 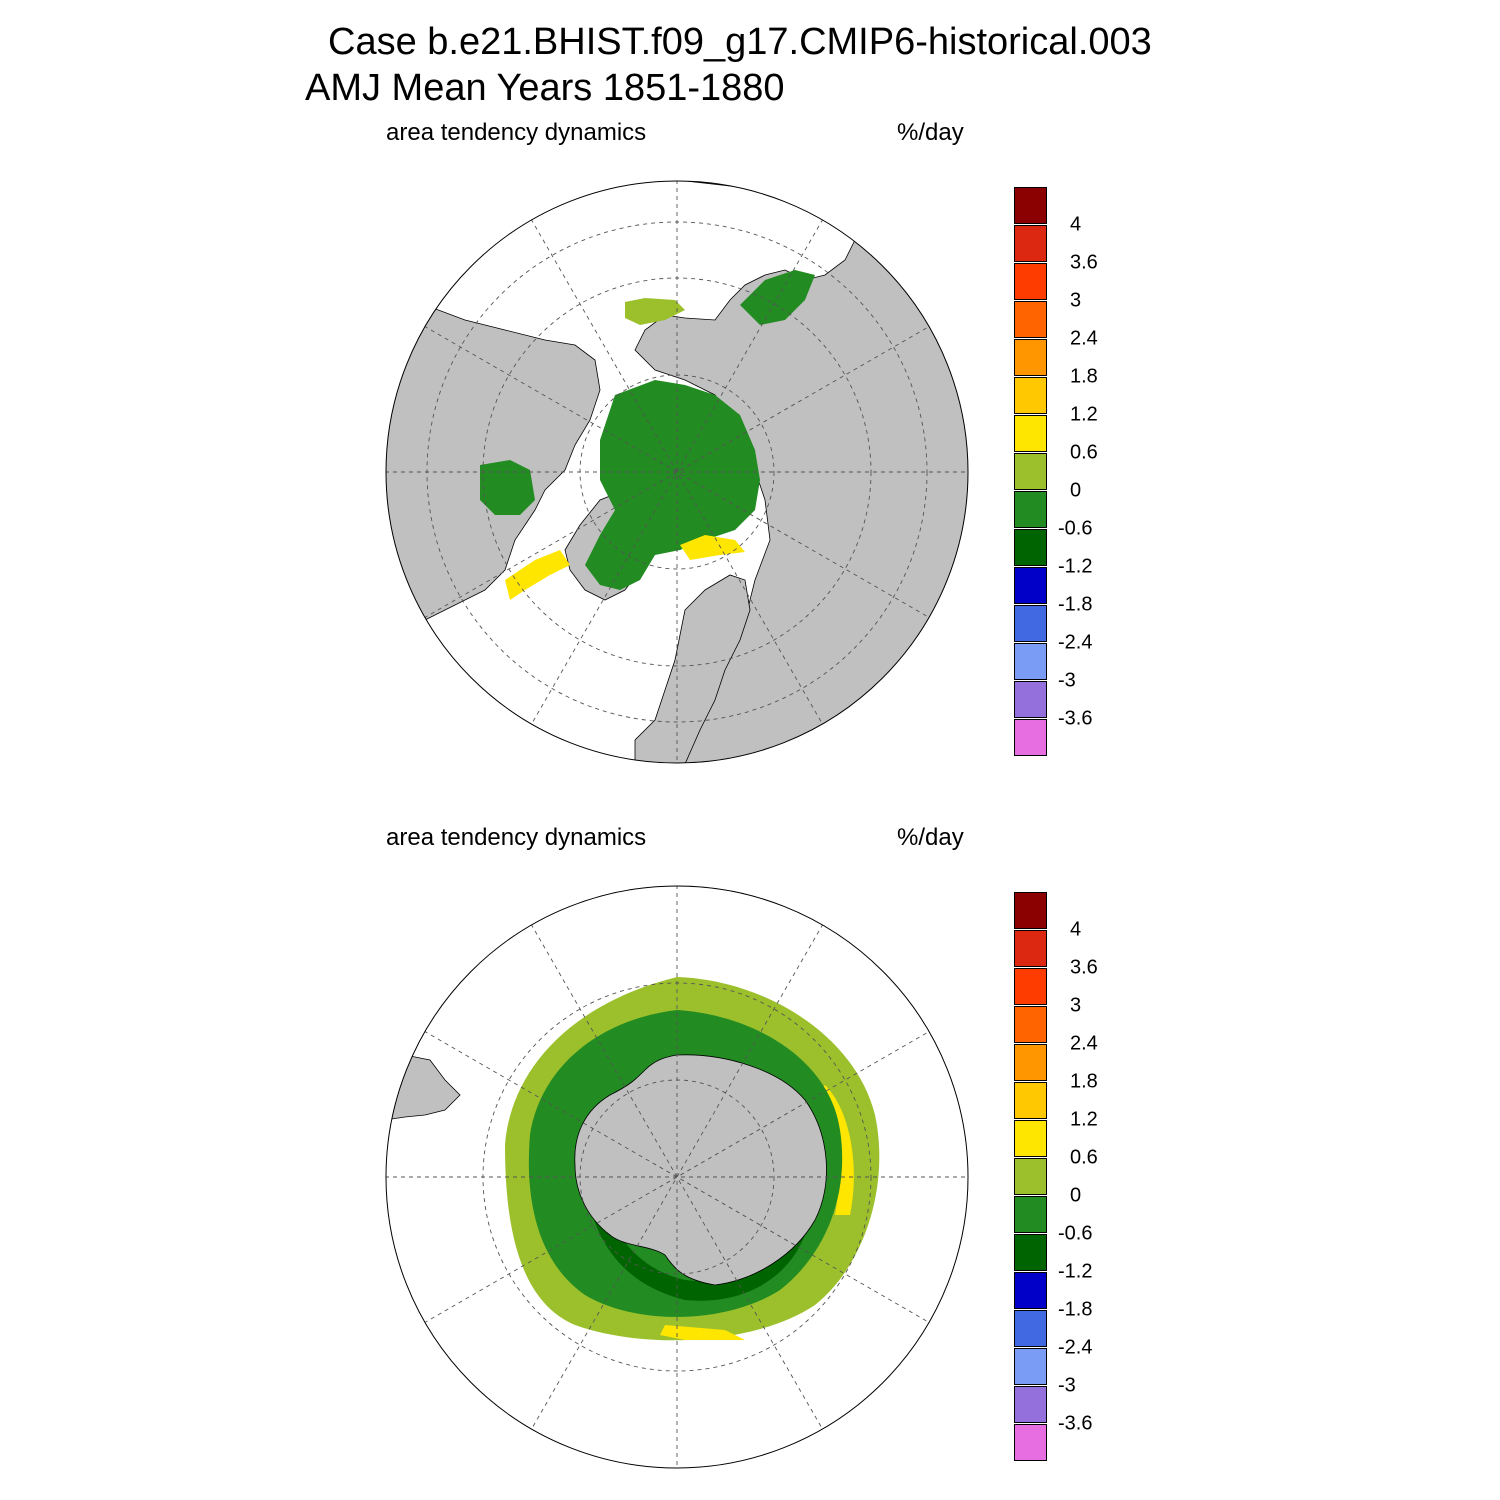 What do you see at coordinates (834, 1150) in the screenshot?
I see `south-ice-edge-yellow-east` at bounding box center [834, 1150].